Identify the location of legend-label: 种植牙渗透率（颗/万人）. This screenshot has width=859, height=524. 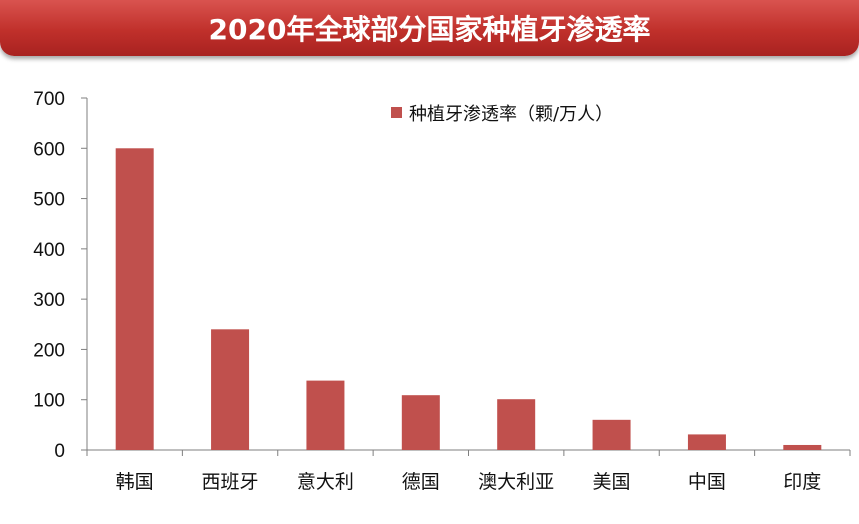
(511, 114).